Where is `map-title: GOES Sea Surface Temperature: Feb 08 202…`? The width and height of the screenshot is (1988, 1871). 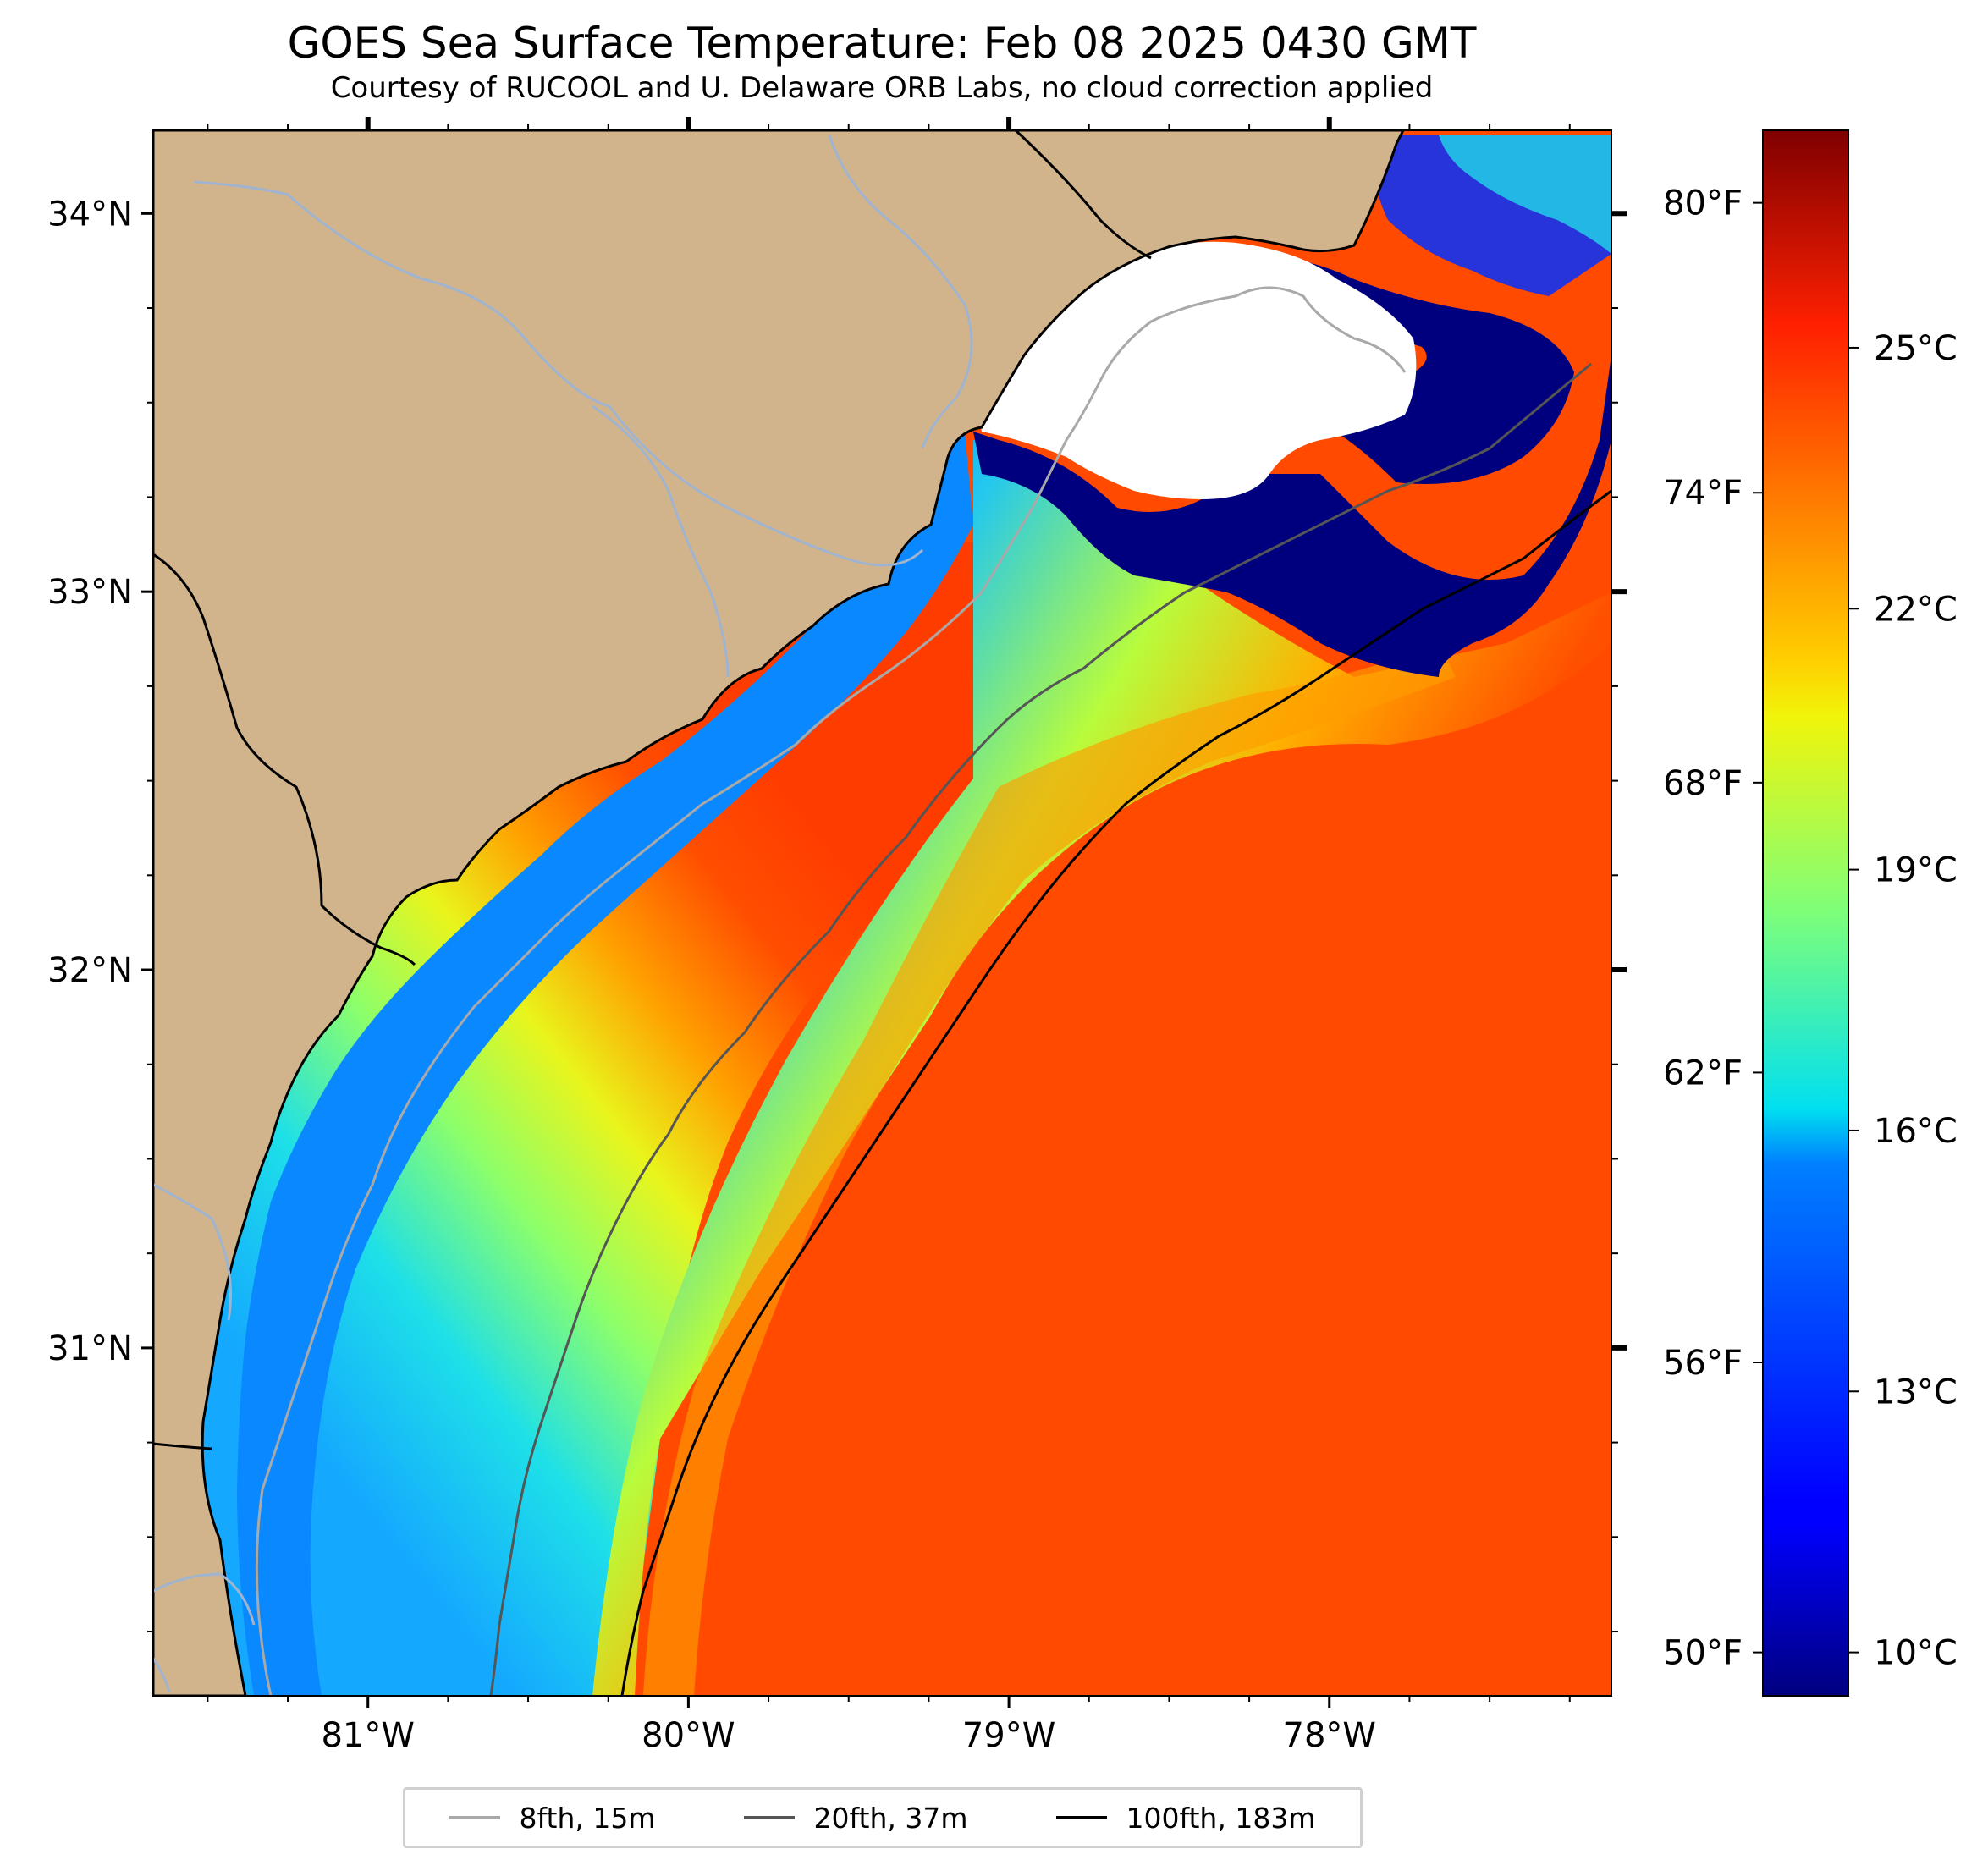
map-title: GOES Sea Surface Temperature: Feb 08 202… is located at coordinates (882, 44).